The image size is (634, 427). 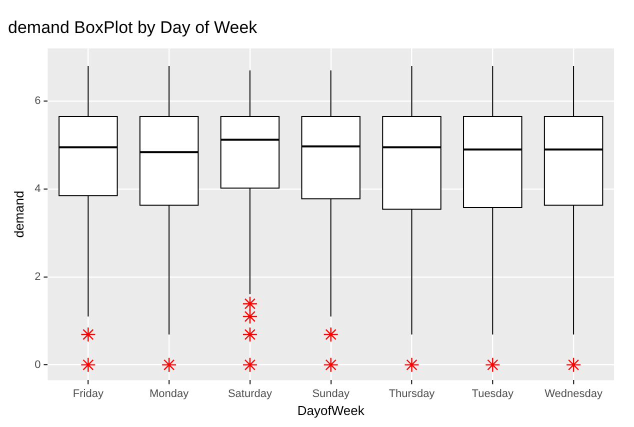 I want to click on y-axis-title: demand, so click(x=18, y=214).